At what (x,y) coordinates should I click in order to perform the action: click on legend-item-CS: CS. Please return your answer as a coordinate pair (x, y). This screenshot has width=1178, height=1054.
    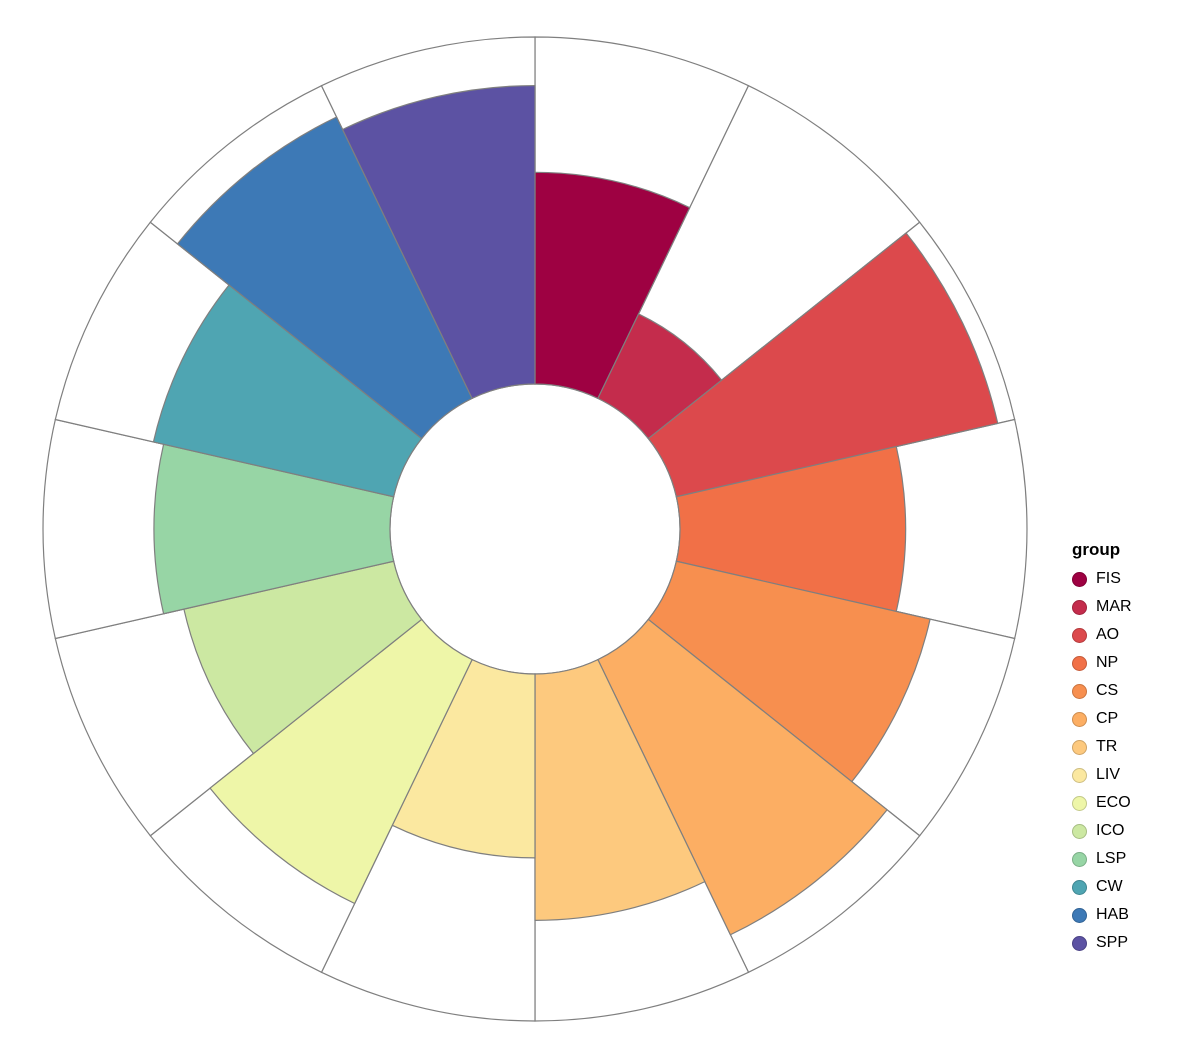
    Looking at the image, I should click on (1102, 691).